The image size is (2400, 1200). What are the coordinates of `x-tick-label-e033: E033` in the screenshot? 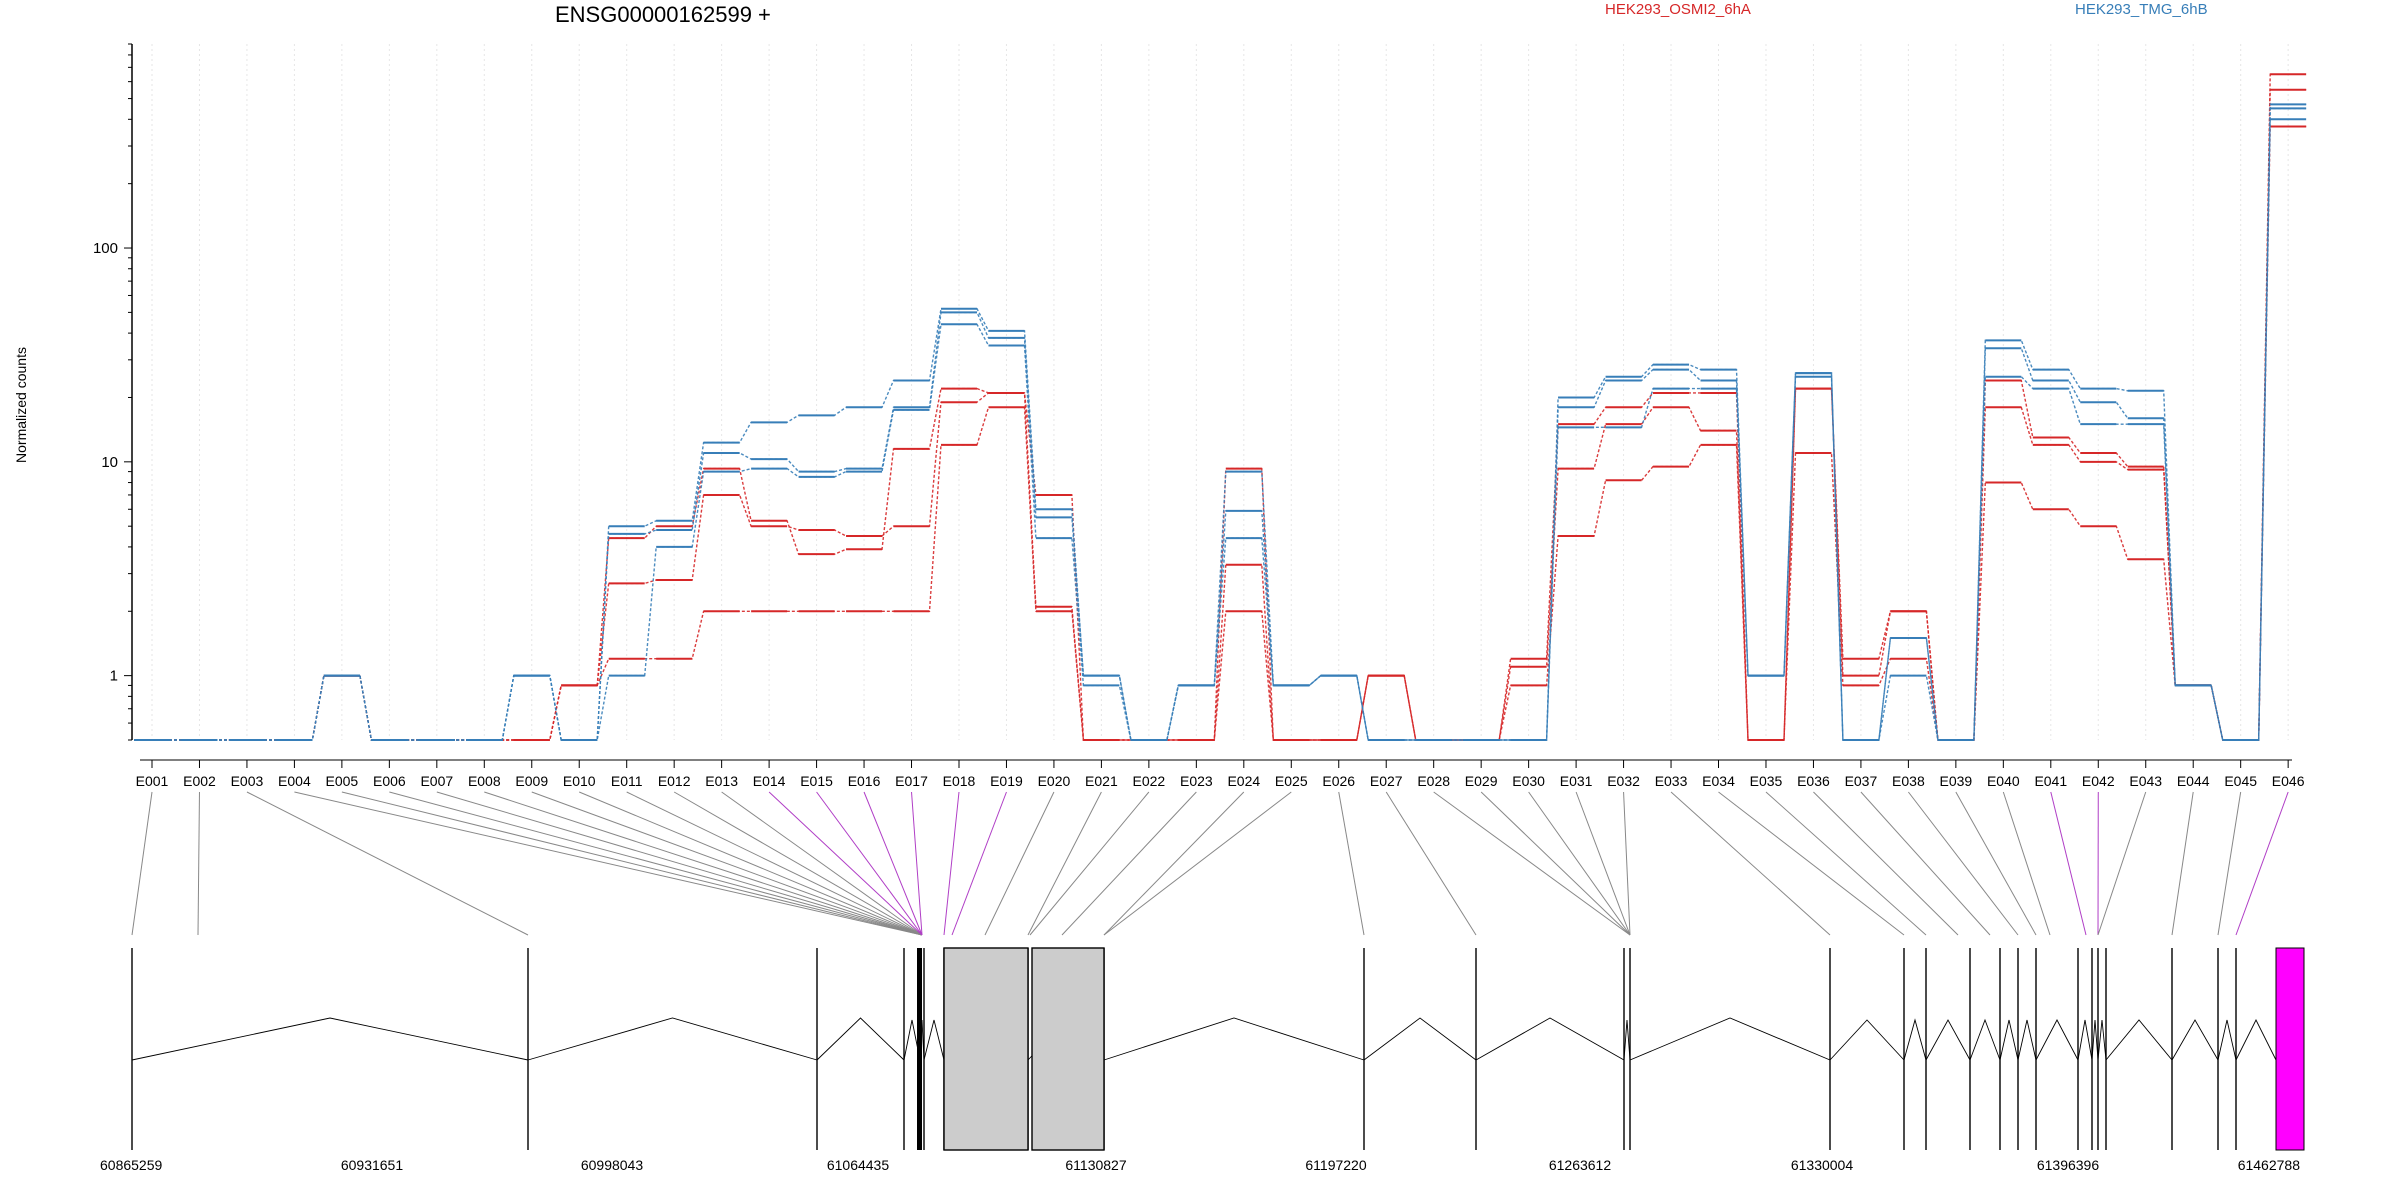 It's located at (1671, 781).